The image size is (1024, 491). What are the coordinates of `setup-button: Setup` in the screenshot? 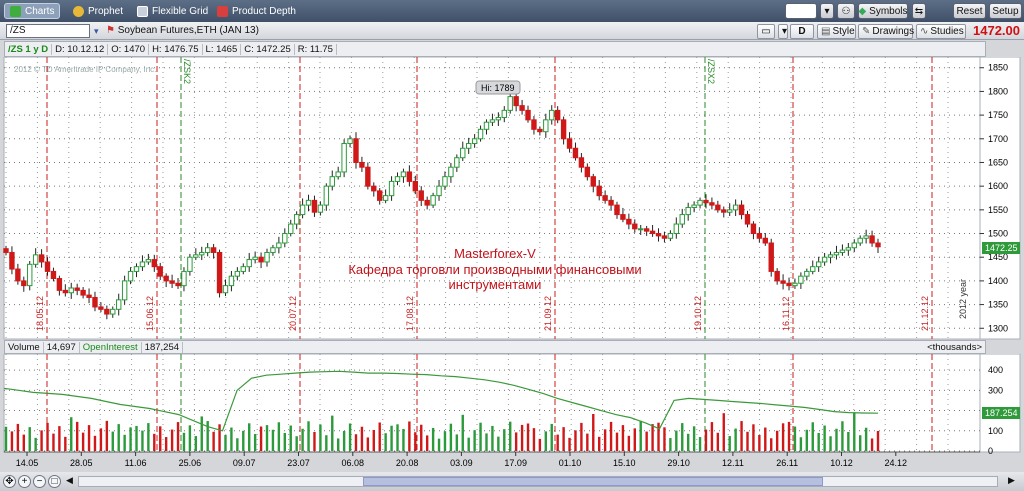 It's located at (1005, 11).